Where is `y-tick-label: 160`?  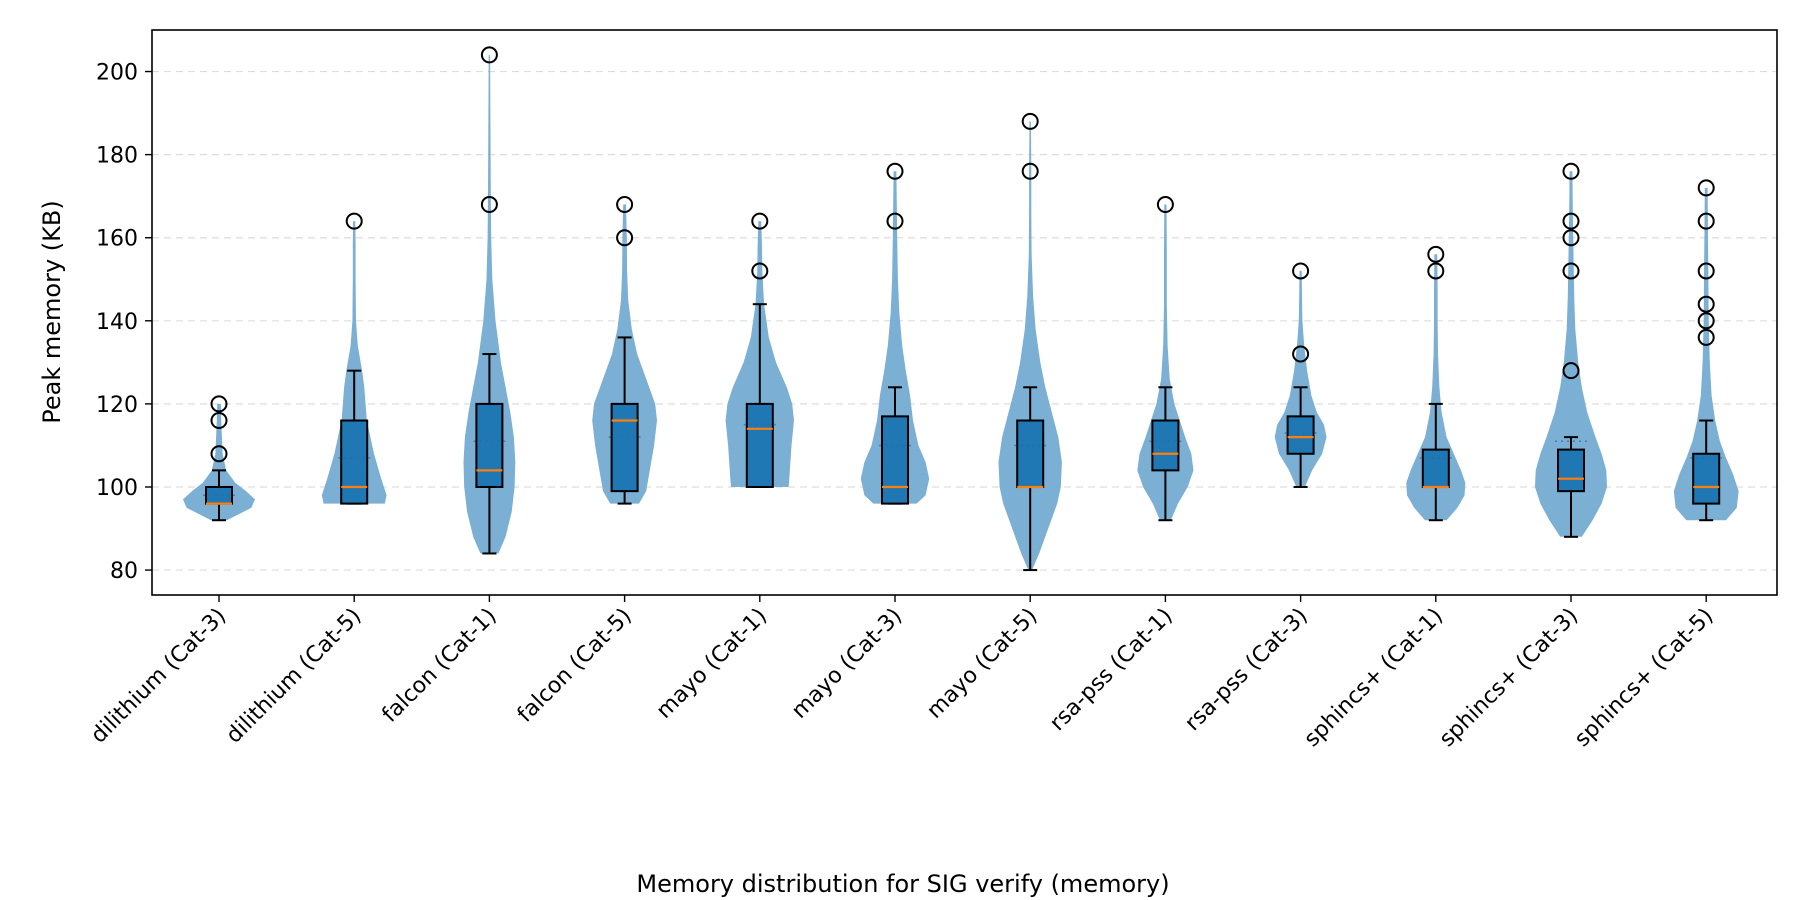 y-tick-label: 160 is located at coordinates (117, 239).